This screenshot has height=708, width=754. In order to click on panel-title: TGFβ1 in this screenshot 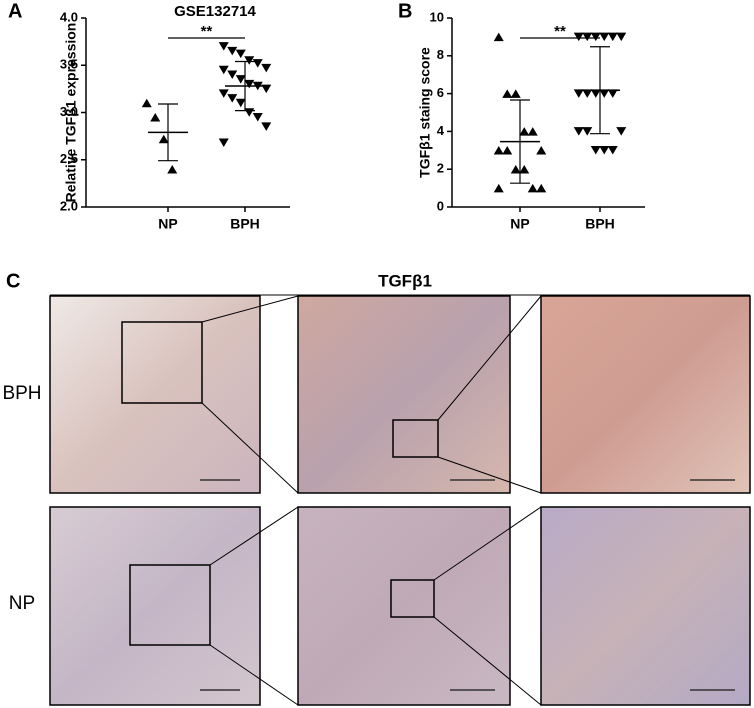, I will do `click(405, 280)`.